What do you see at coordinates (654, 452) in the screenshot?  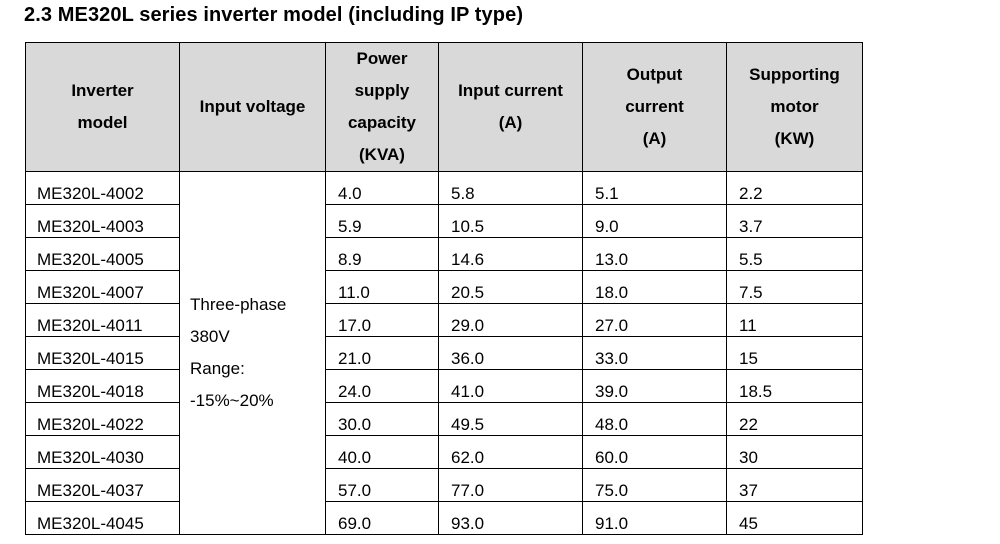 I see `output-current-cell: 60.0` at bounding box center [654, 452].